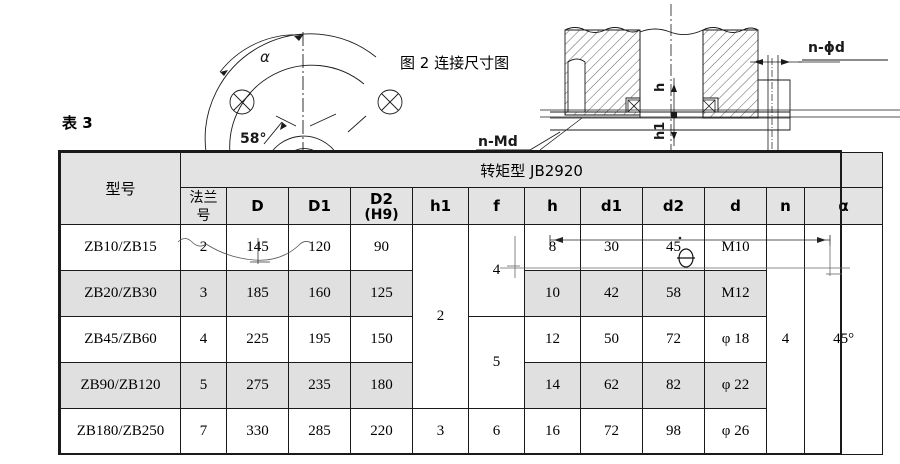  Describe the element at coordinates (253, 139) in the screenshot. I see `svg-text: 58°` at that location.